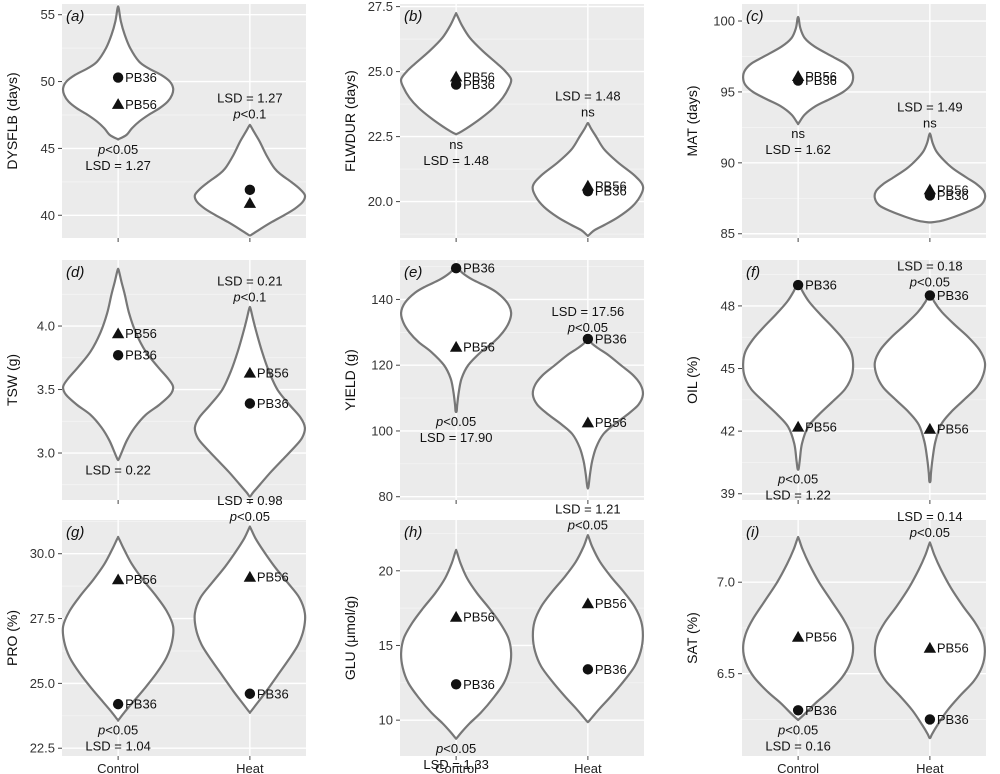 This screenshot has height=774, width=1000. What do you see at coordinates (587, 612) in the screenshot?
I see `violin-heat: PB56 PB36 LSD = 1.21p<0.05` at bounding box center [587, 612].